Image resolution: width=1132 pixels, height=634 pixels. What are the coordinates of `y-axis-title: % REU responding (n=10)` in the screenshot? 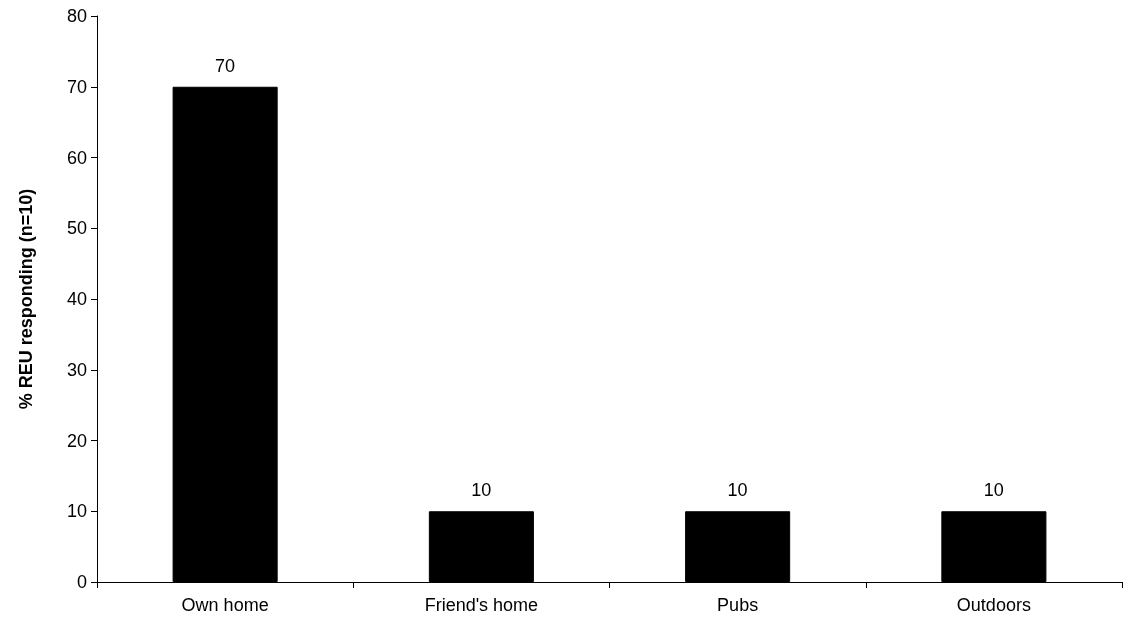 It's located at (26, 299).